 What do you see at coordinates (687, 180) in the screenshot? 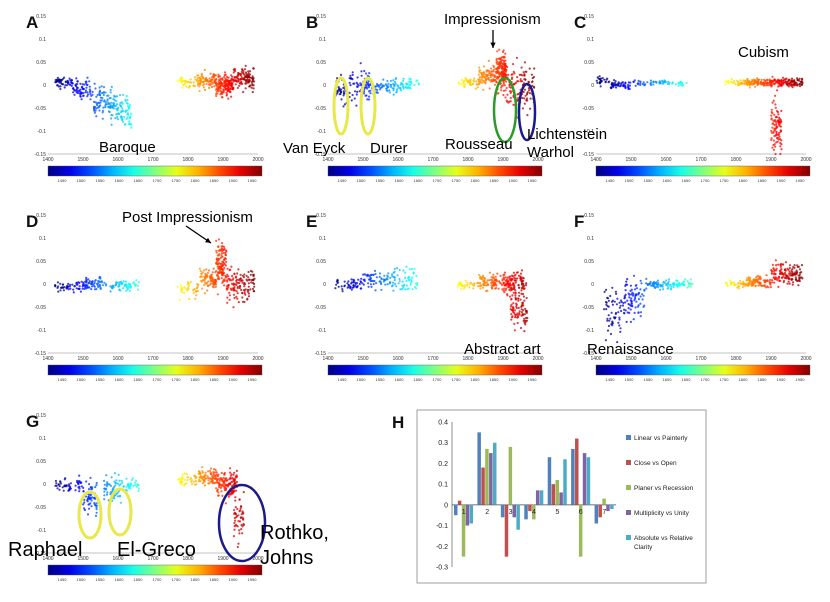
I see `colorbar-tick-label: 1650` at bounding box center [687, 180].